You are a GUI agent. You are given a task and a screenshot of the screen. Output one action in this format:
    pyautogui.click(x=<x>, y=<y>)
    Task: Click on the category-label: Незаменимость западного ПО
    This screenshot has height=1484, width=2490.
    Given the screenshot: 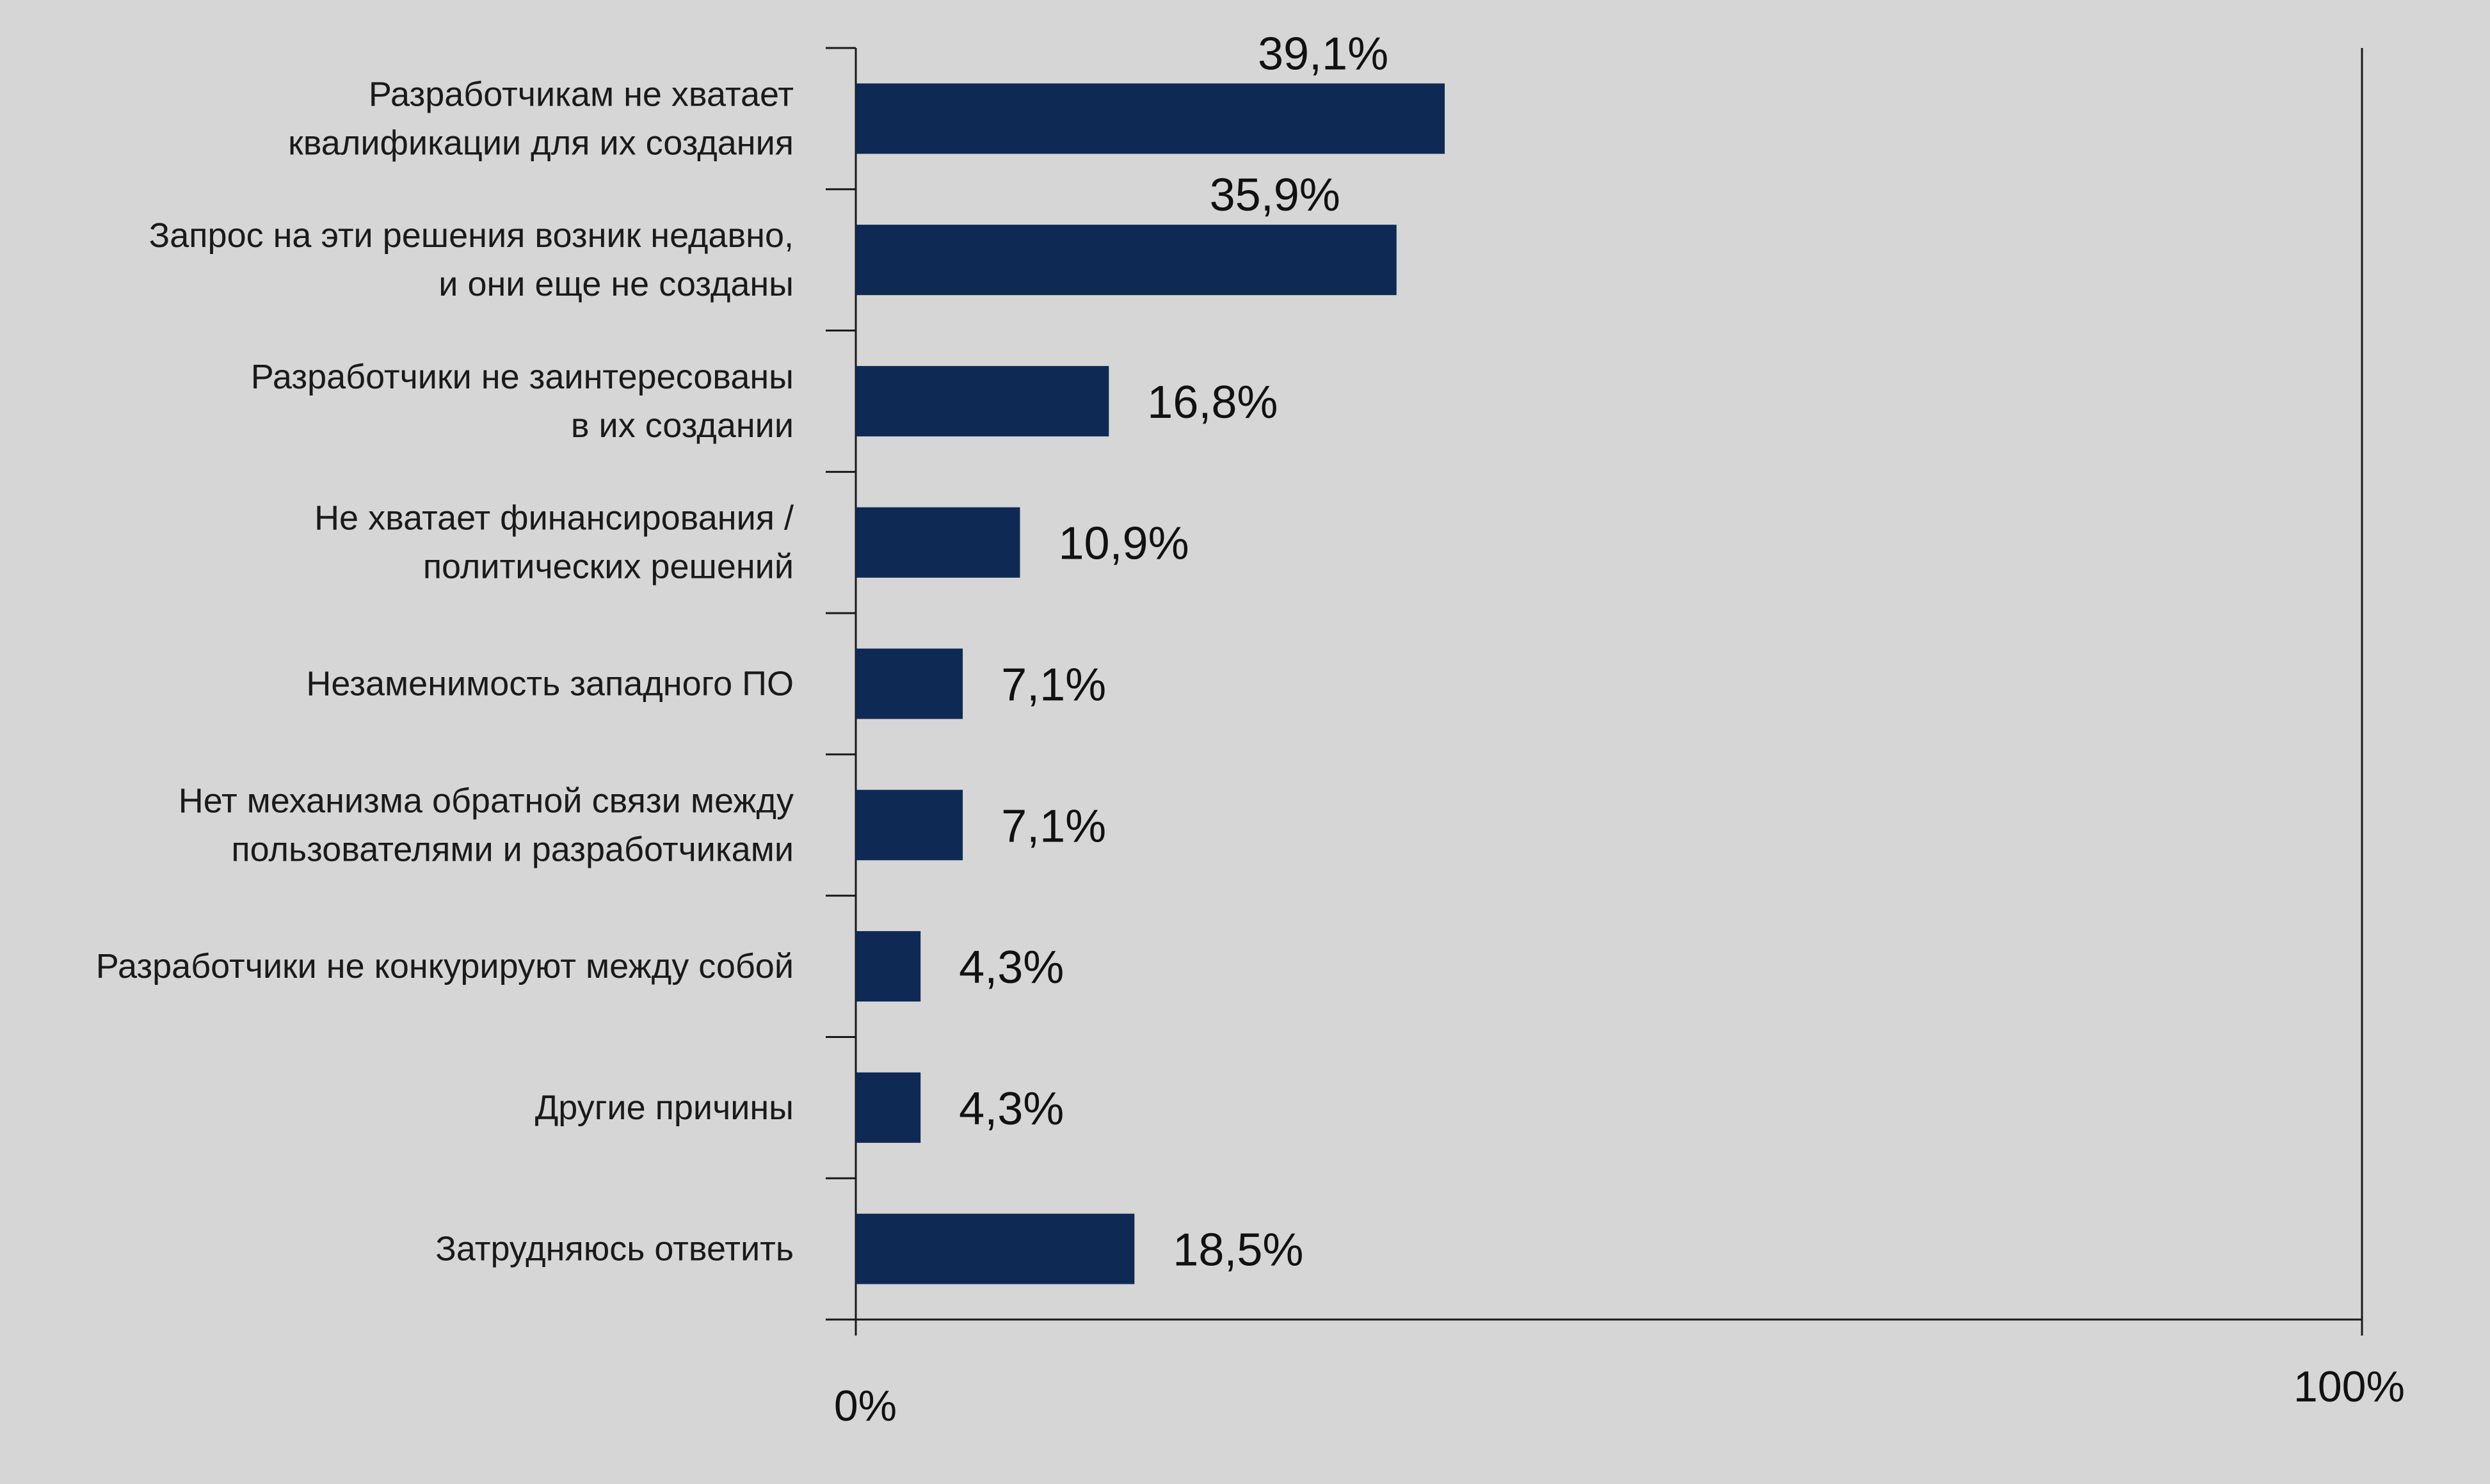 What is the action you would take?
    pyautogui.click(x=550, y=684)
    